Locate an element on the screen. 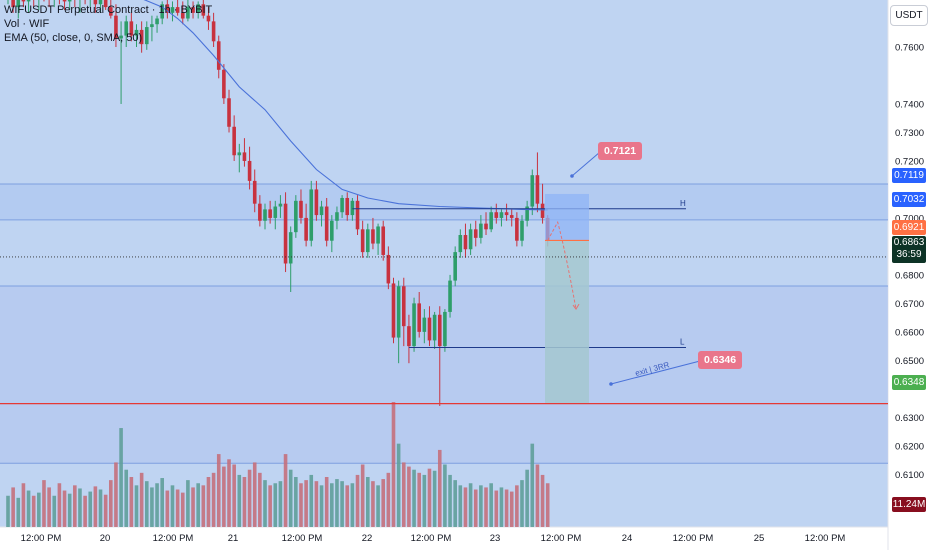 The image size is (932, 550). ema-indicator-label: EMA (50, close, 0, SMA, 50) is located at coordinates (73, 38).